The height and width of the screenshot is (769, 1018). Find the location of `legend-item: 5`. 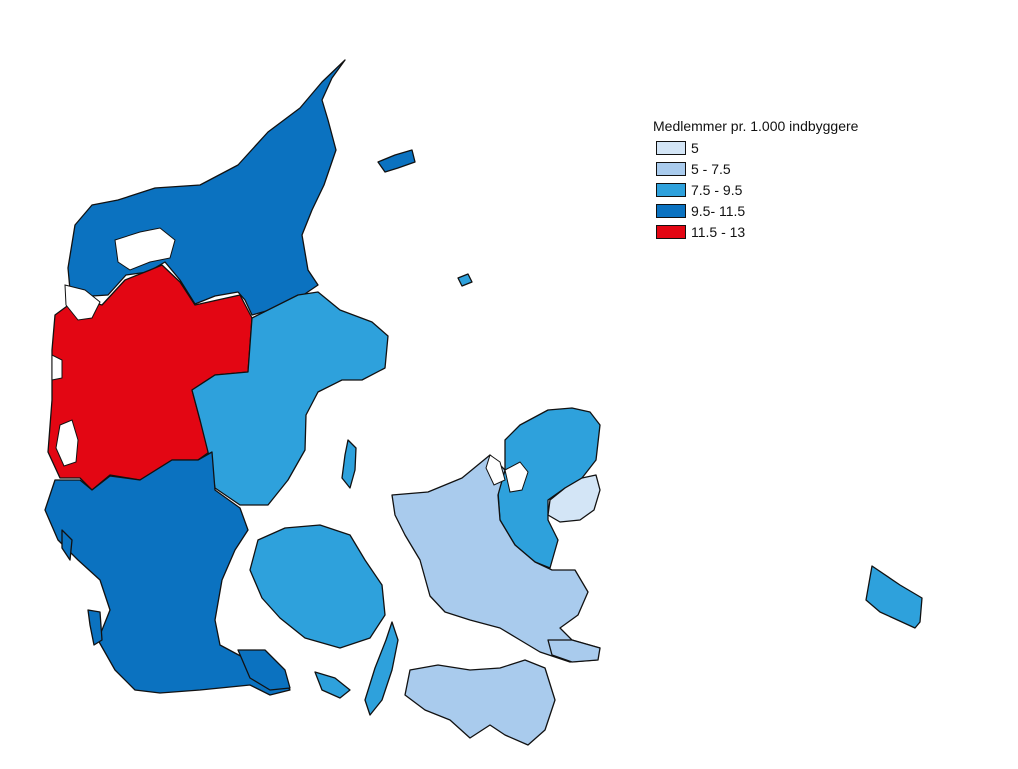

legend-item: 5 is located at coordinates (755, 147).